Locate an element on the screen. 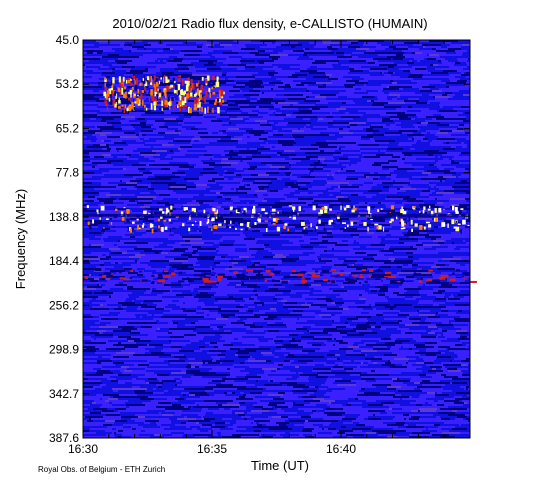 The image size is (540, 480). x-tick-label: 16:40 is located at coordinates (341, 449).